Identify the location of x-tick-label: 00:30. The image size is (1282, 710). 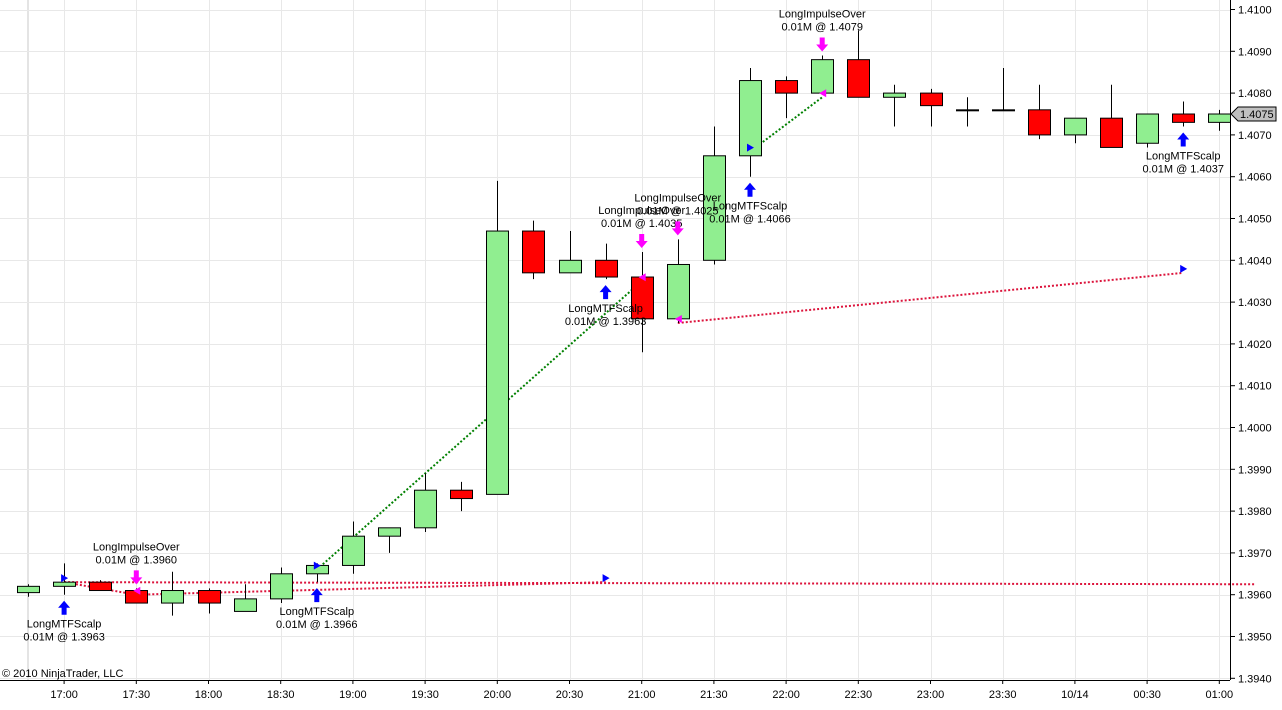
(1147, 695).